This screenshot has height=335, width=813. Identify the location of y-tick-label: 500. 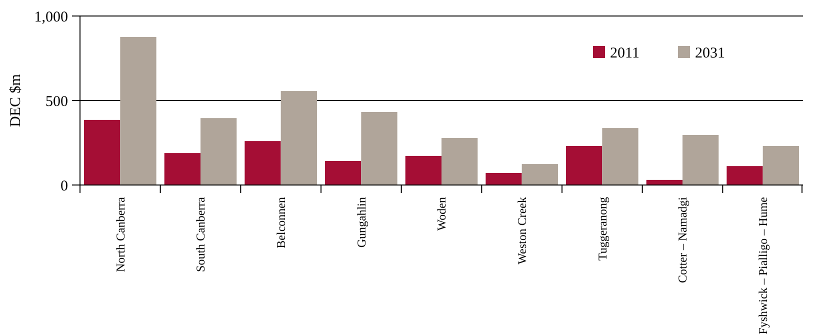
(57, 102).